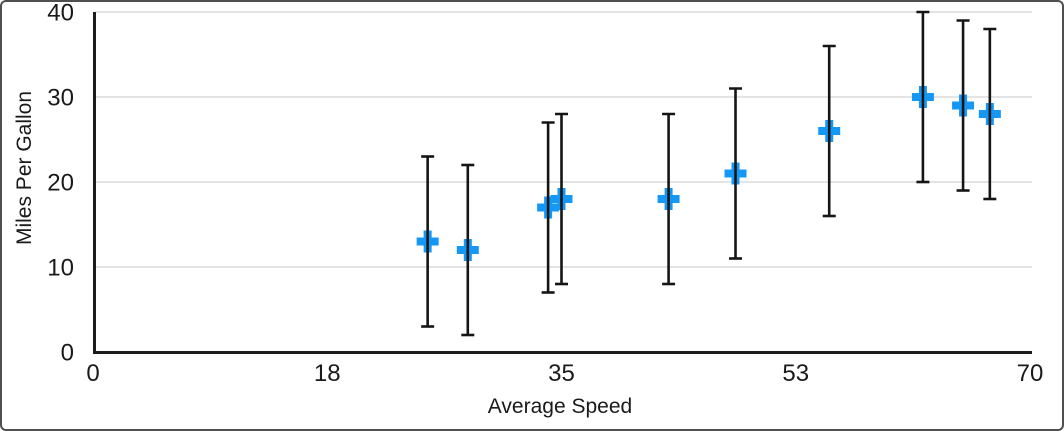 This screenshot has width=1064, height=431. I want to click on x-axis-tick-labels: 0 18 35 53 70, so click(564, 373).